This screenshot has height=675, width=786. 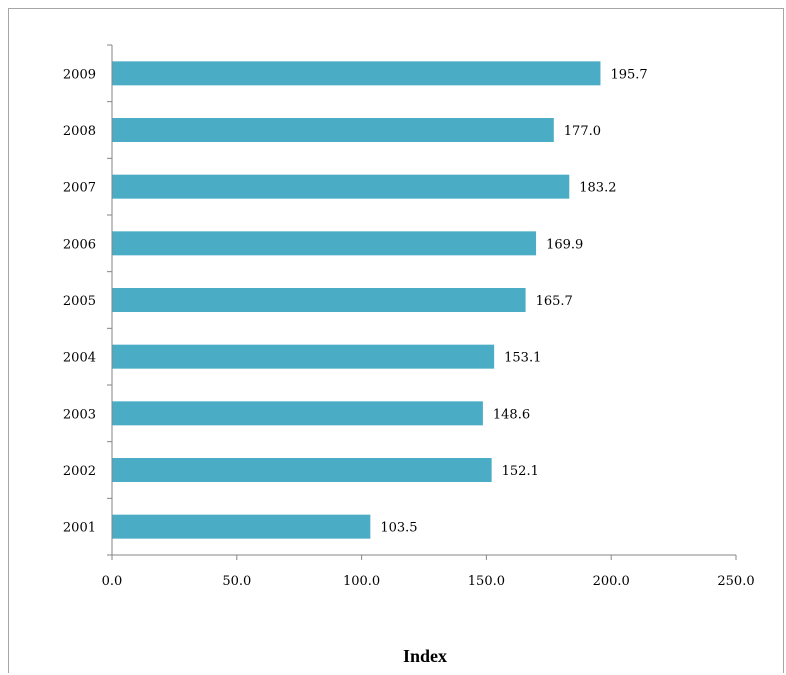 What do you see at coordinates (303, 356) in the screenshot?
I see `bar-2004` at bounding box center [303, 356].